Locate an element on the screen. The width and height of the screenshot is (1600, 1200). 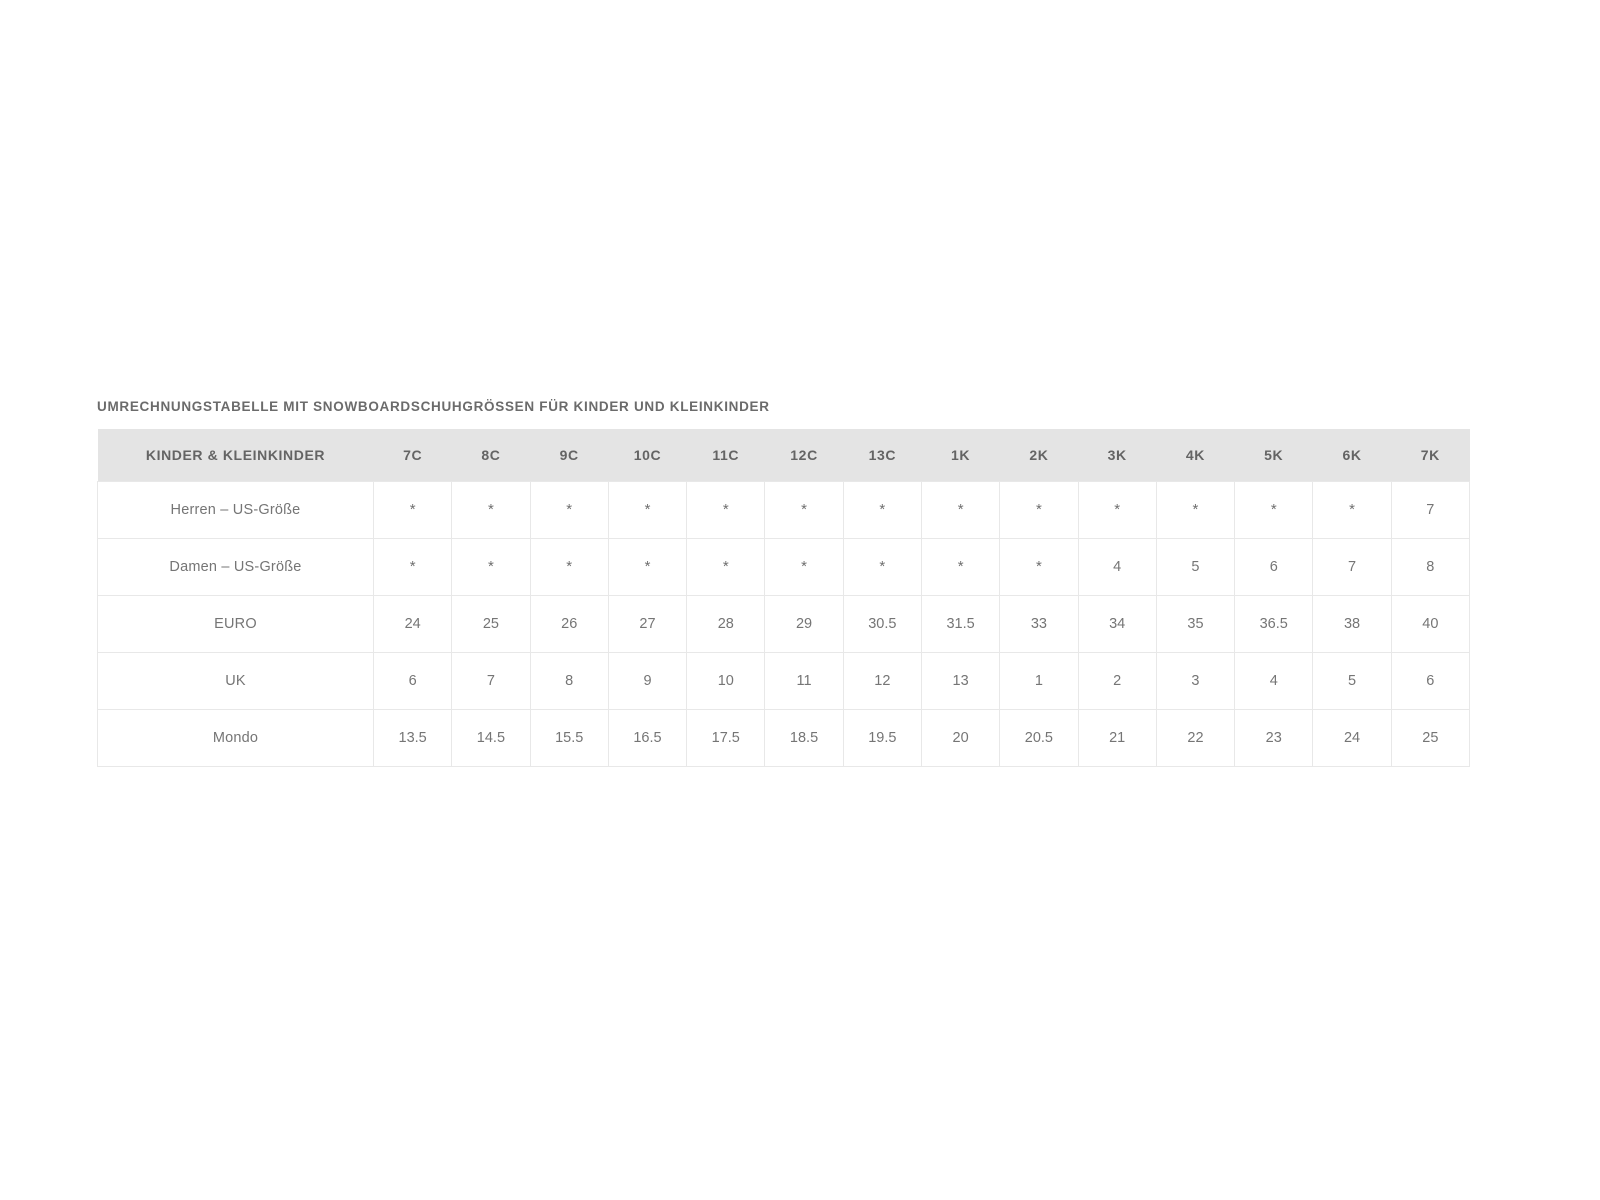
table-header-size-8c: 8C is located at coordinates (491, 455).